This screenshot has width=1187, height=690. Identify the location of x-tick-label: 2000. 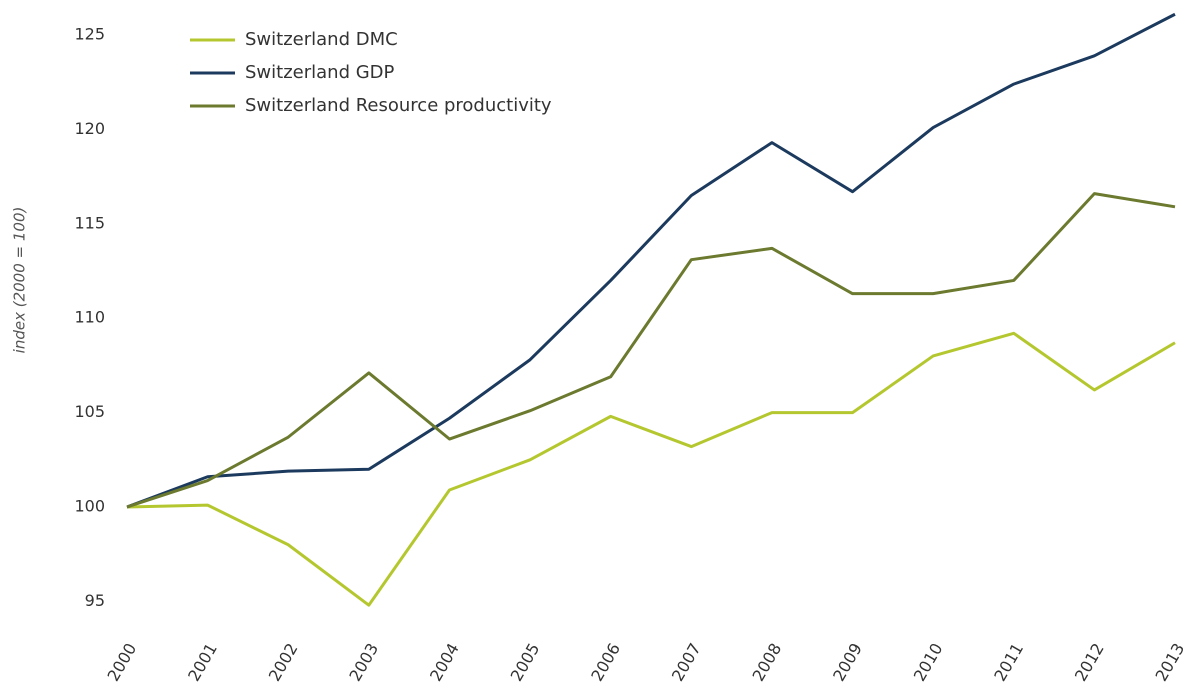
(122, 662).